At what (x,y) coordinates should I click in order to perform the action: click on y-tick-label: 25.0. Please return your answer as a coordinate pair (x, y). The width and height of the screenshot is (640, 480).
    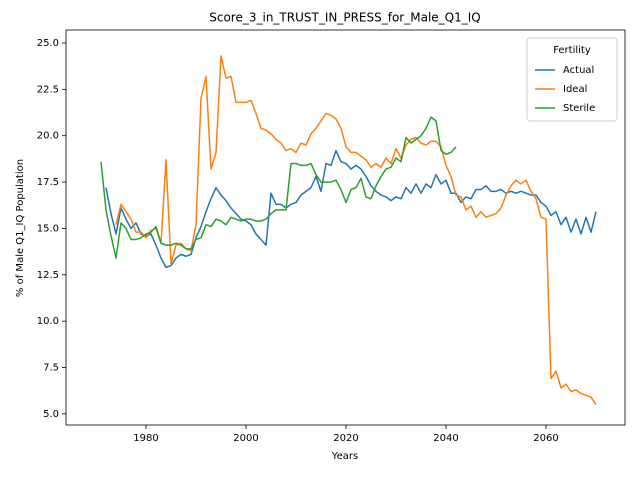
    Looking at the image, I should click on (48, 43).